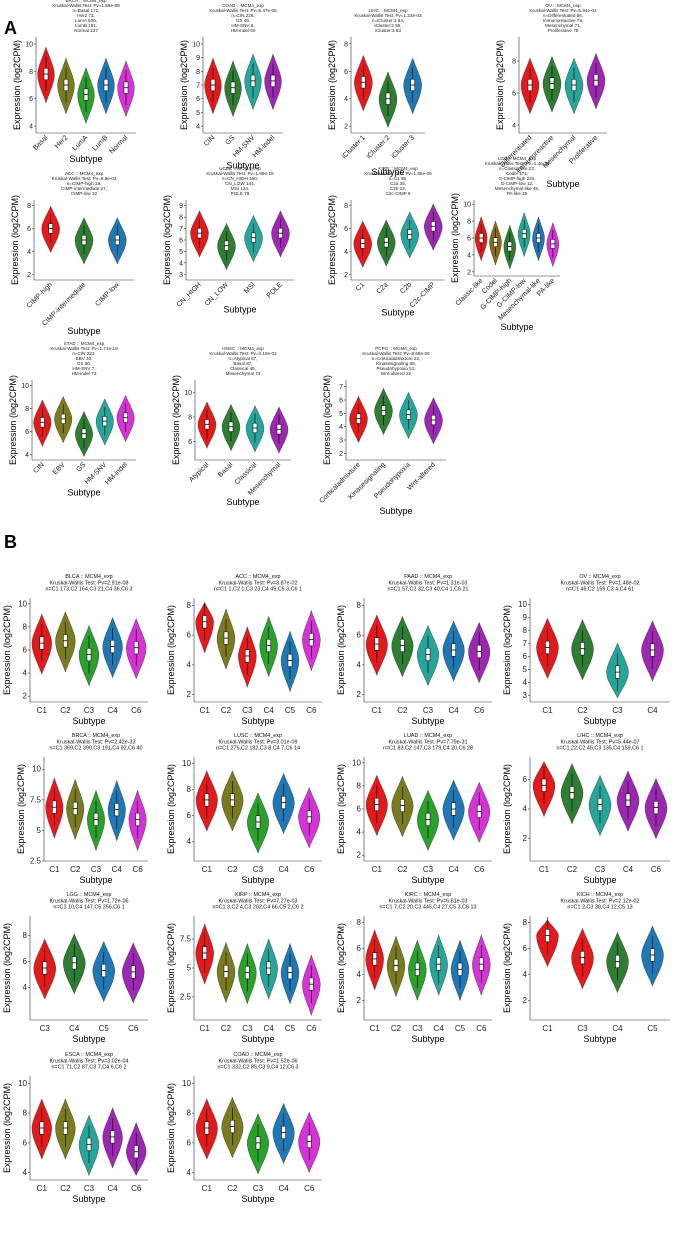 This screenshot has height=1239, width=679. I want to click on panel-title-line: n=CIN 223,, so click(83, 353).